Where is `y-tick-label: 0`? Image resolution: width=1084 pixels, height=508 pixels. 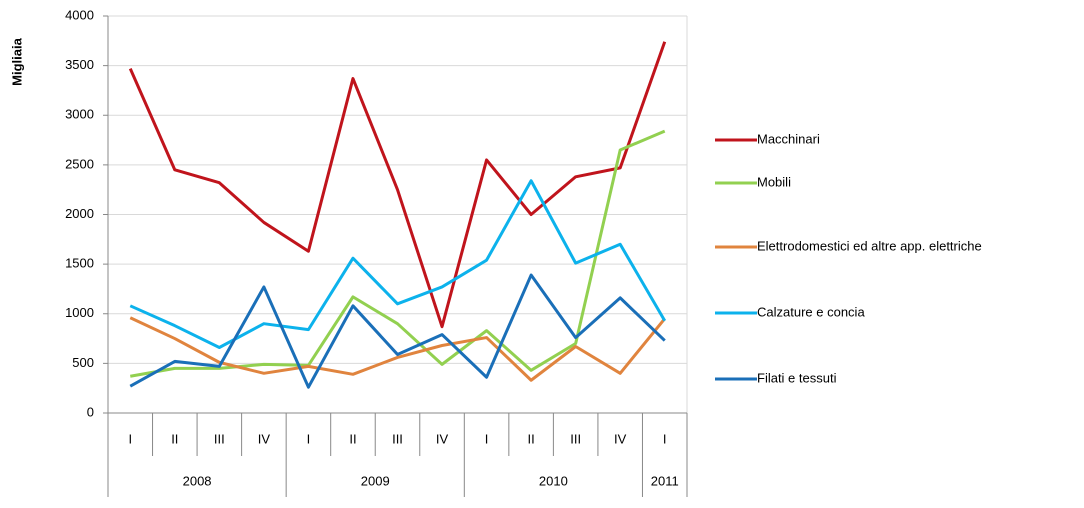 y-tick-label: 0 is located at coordinates (90, 411).